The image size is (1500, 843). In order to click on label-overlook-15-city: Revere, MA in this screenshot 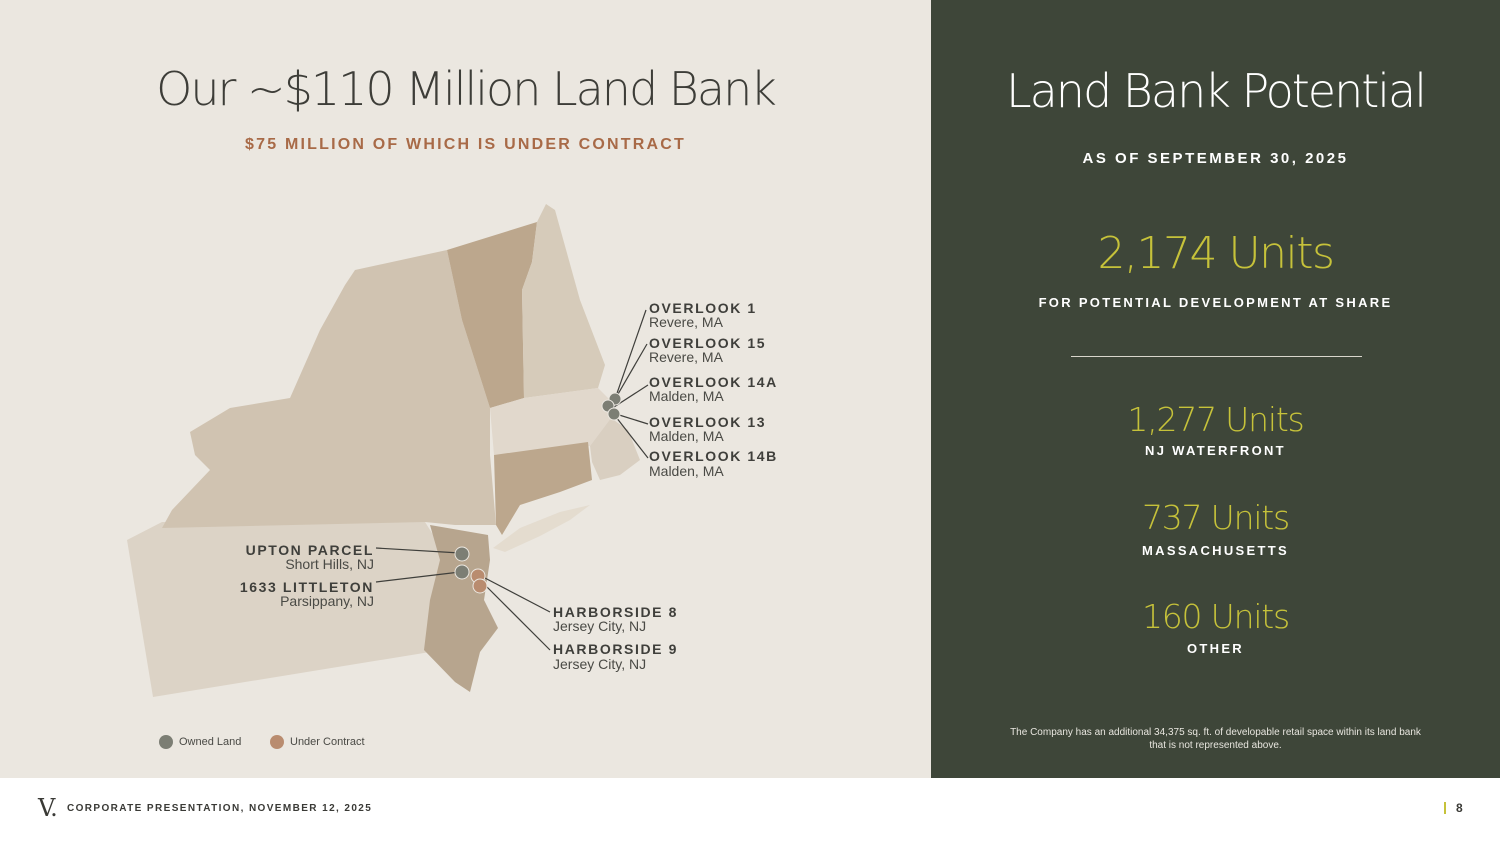, I will do `click(686, 357)`.